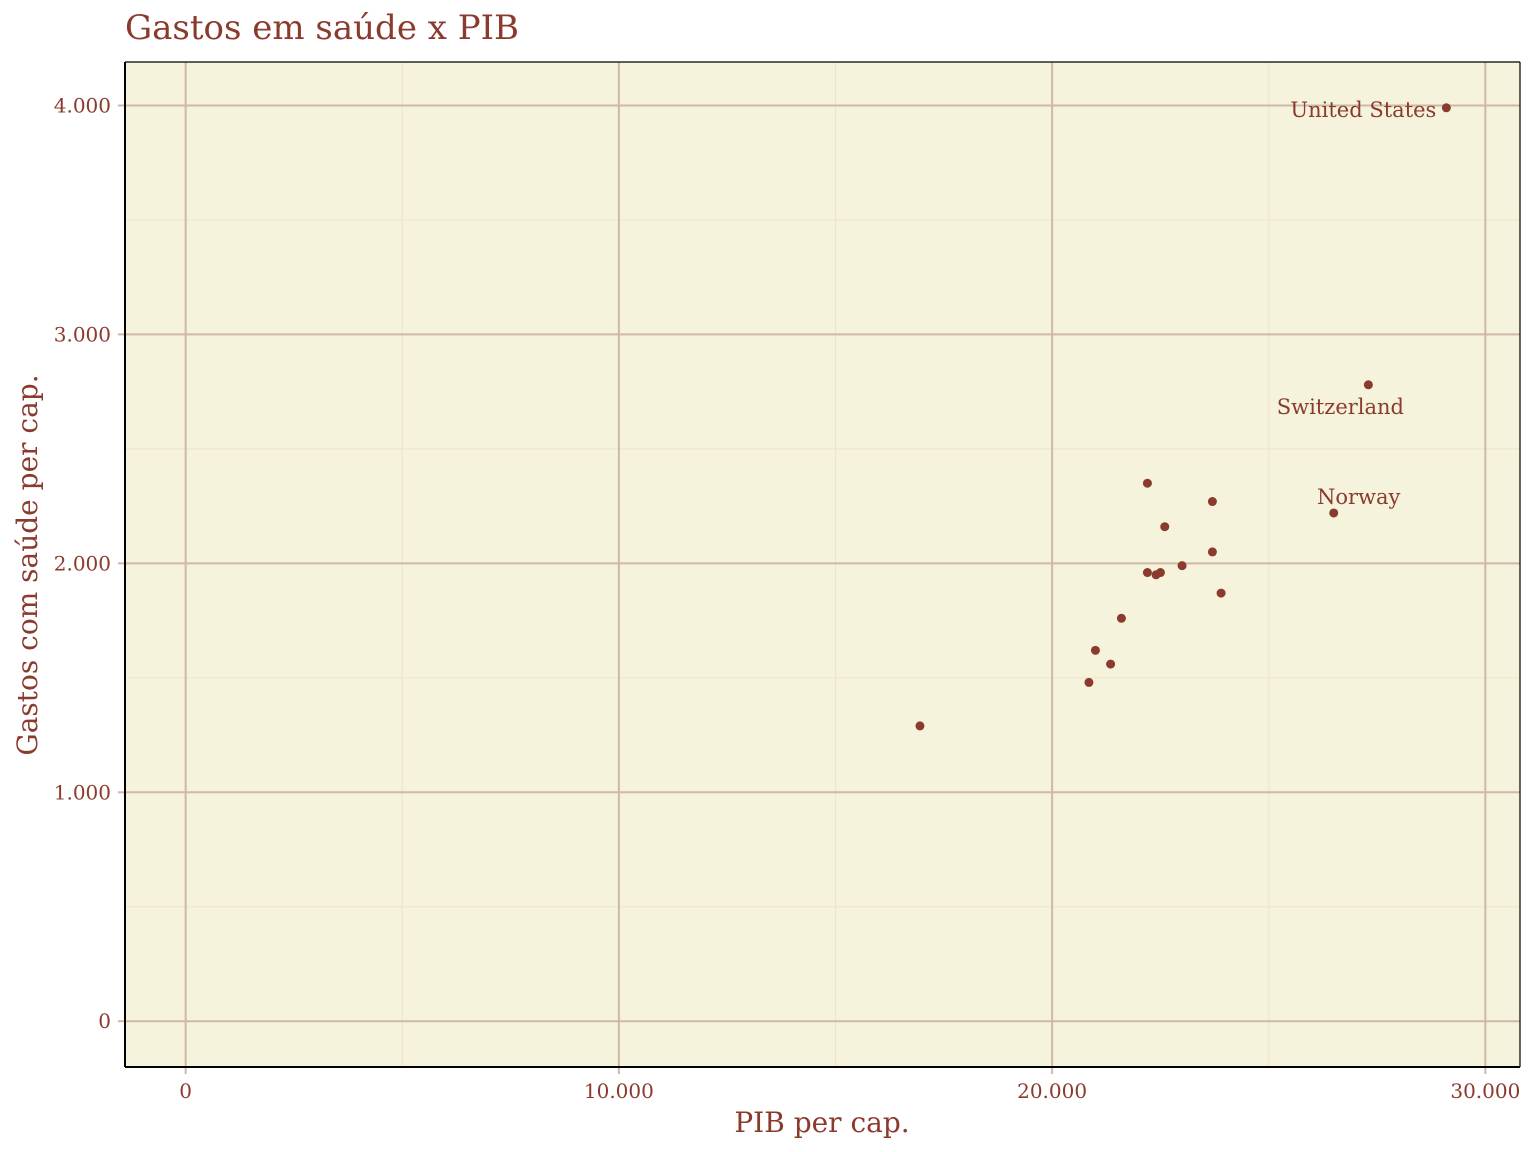  I want to click on point-label: Norway, so click(1359, 497).